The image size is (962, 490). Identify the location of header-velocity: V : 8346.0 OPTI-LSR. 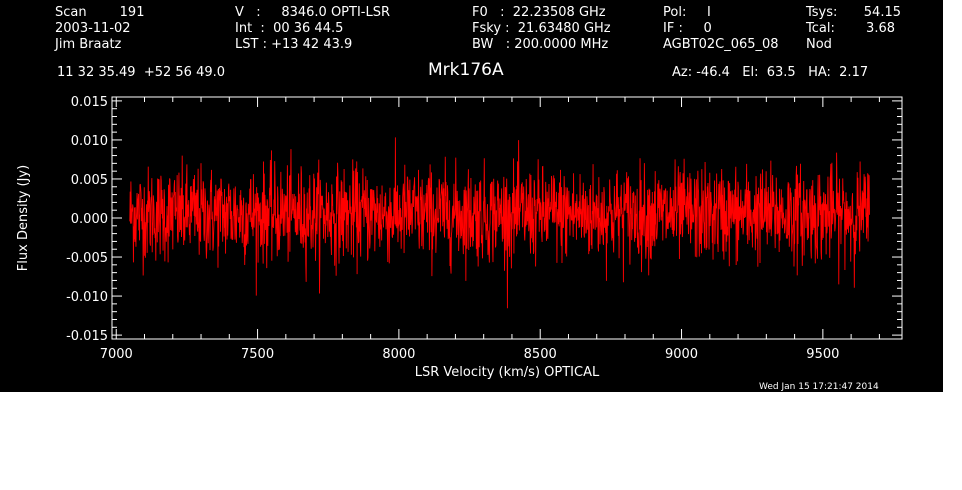
(313, 12).